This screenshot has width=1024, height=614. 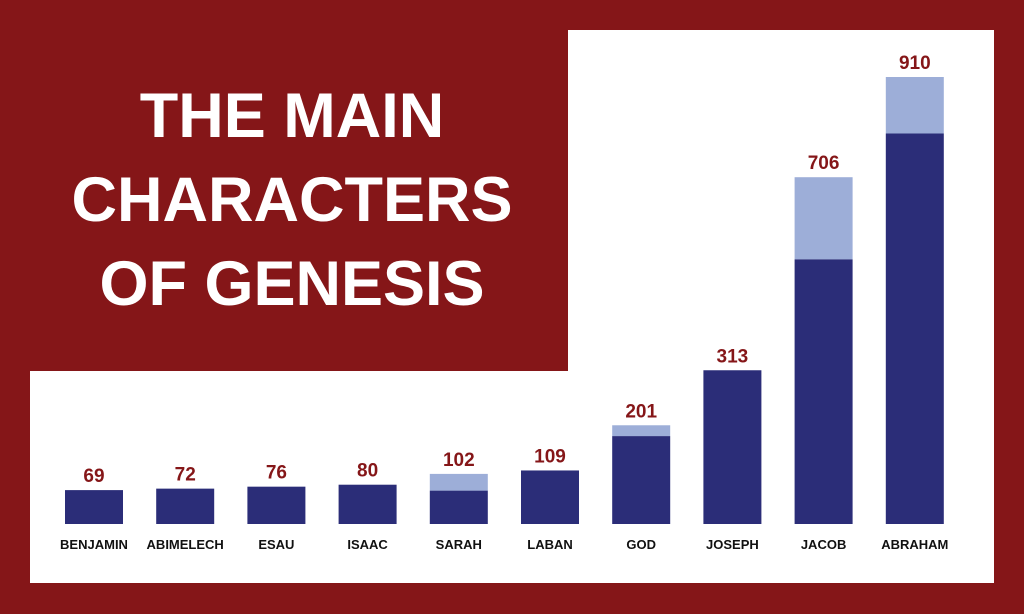 What do you see at coordinates (367, 544) in the screenshot?
I see `category-label-isaac: ISAAC` at bounding box center [367, 544].